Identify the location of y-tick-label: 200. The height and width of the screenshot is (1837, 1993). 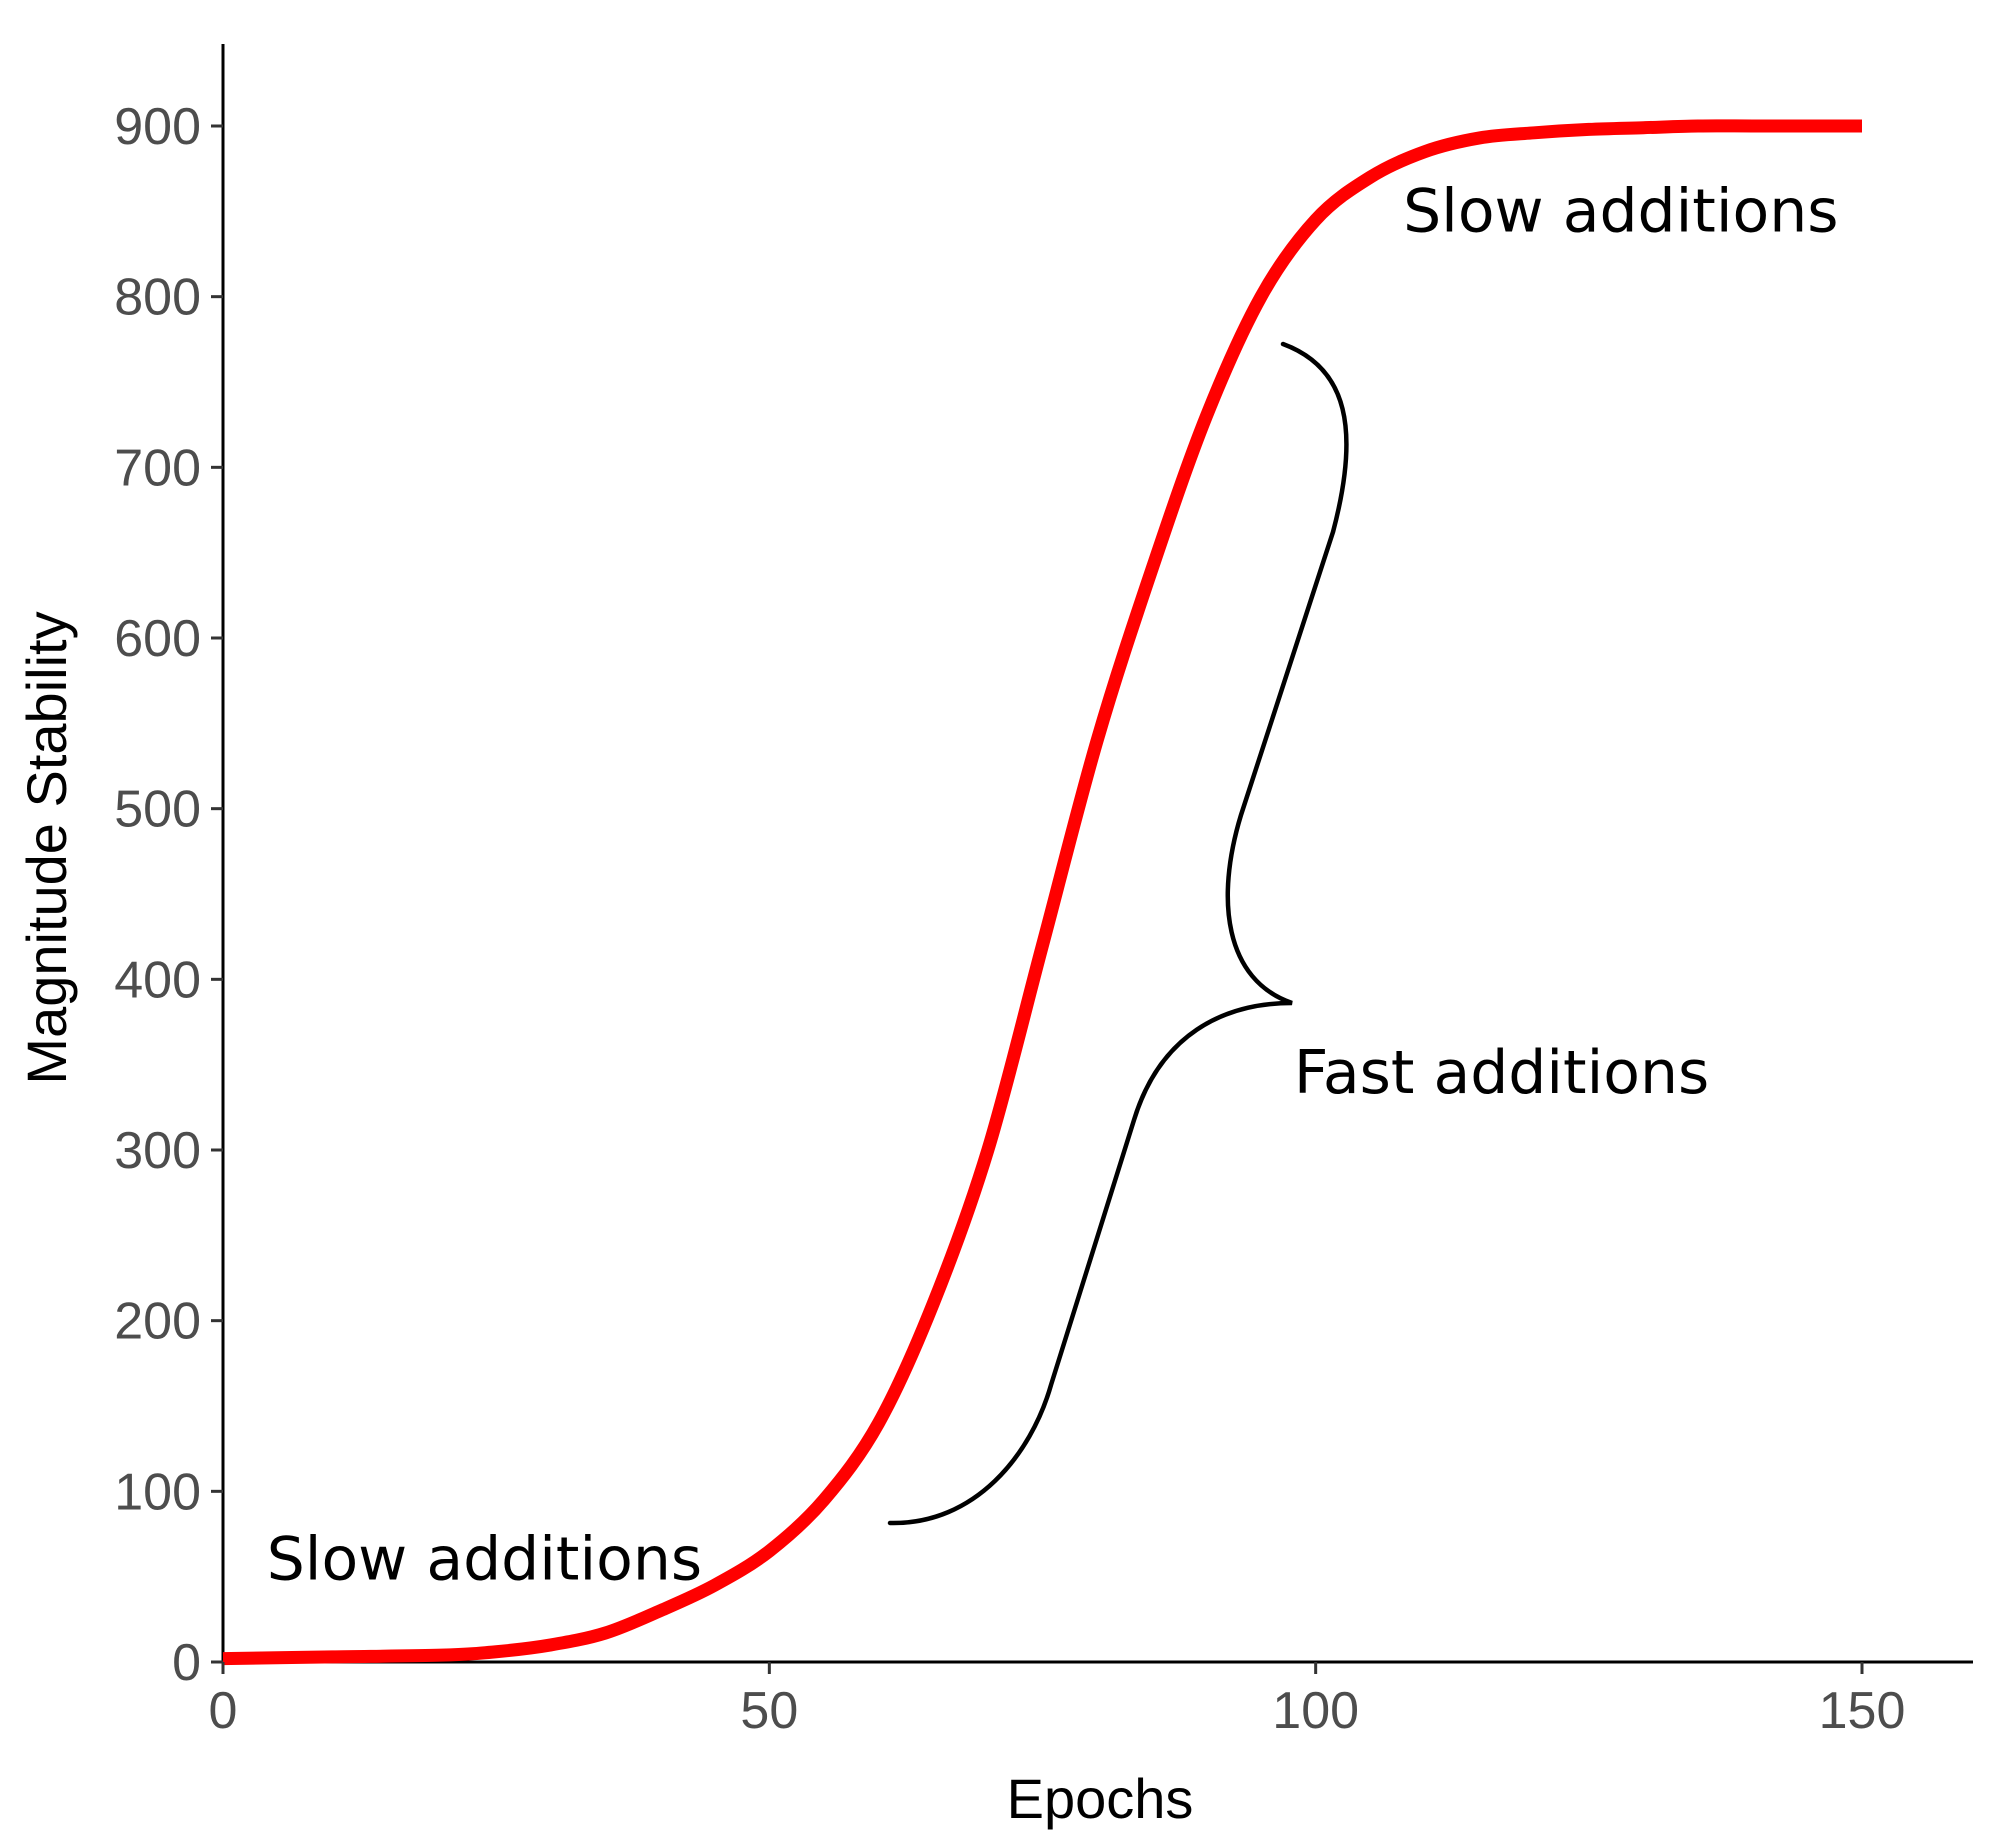
(157, 1322).